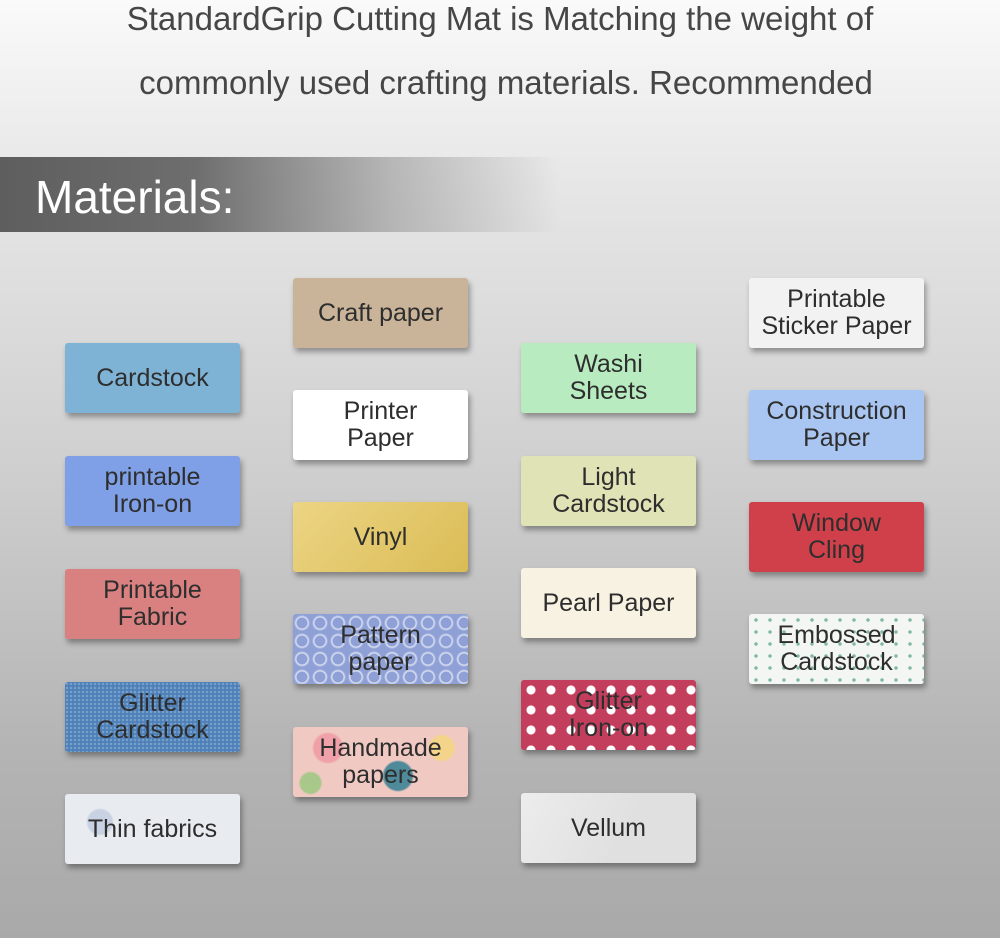  I want to click on material-label: Printer Paper, so click(380, 424).